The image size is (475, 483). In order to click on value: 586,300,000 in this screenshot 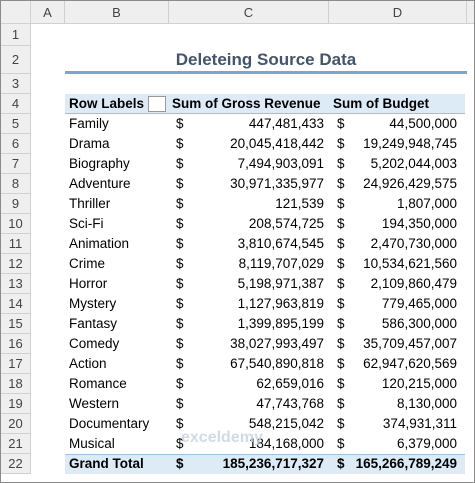, I will do `click(419, 323)`.